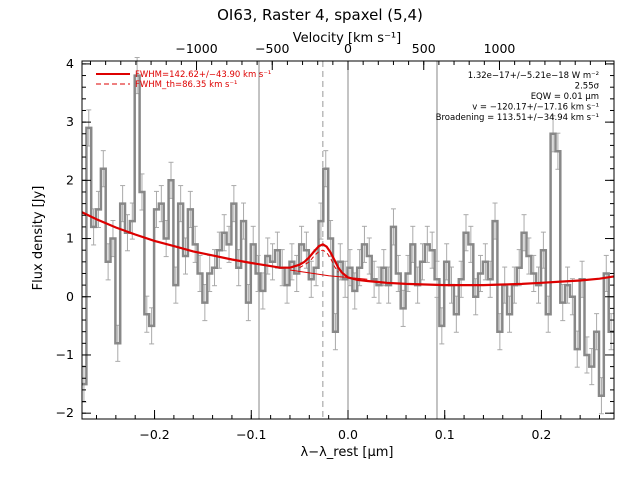  I want to click on top-x-tick-label: 1000, so click(500, 48).